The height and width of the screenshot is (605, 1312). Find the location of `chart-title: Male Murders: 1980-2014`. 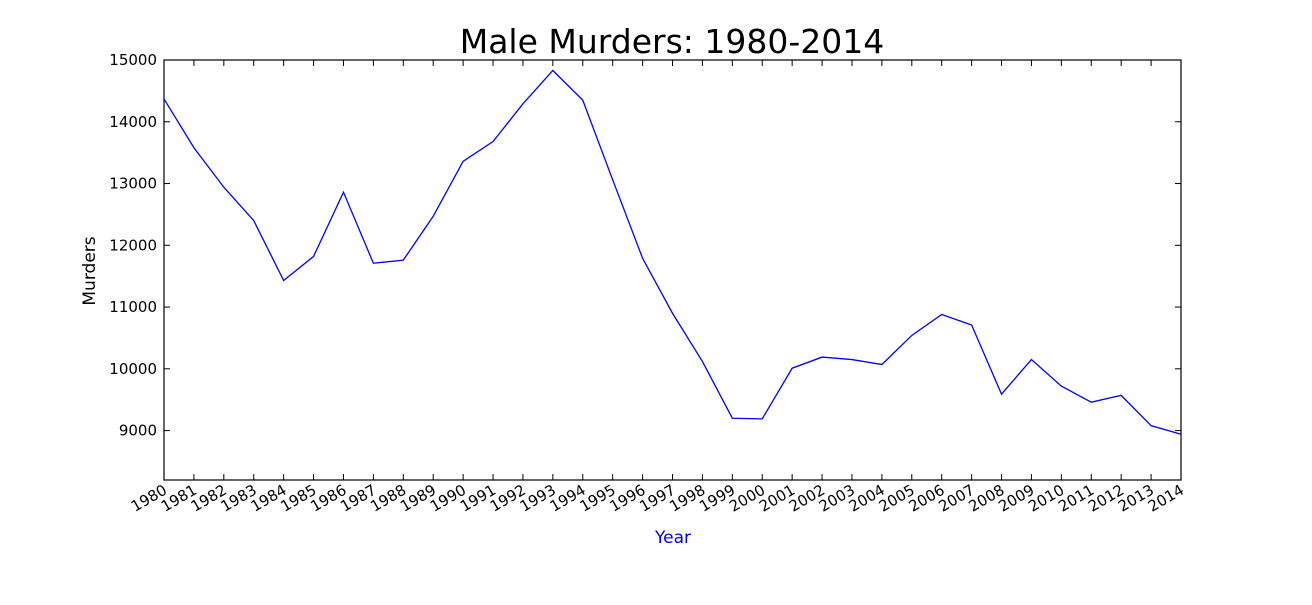

chart-title: Male Murders: 1980-2014 is located at coordinates (672, 41).